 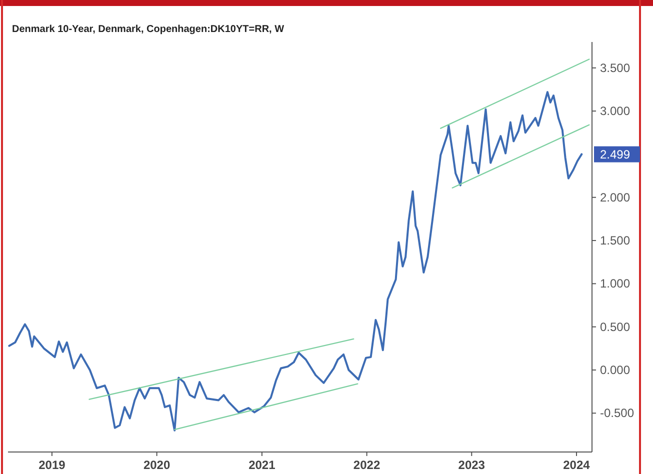 I want to click on y-tick-label: 0.500, so click(x=615, y=327).